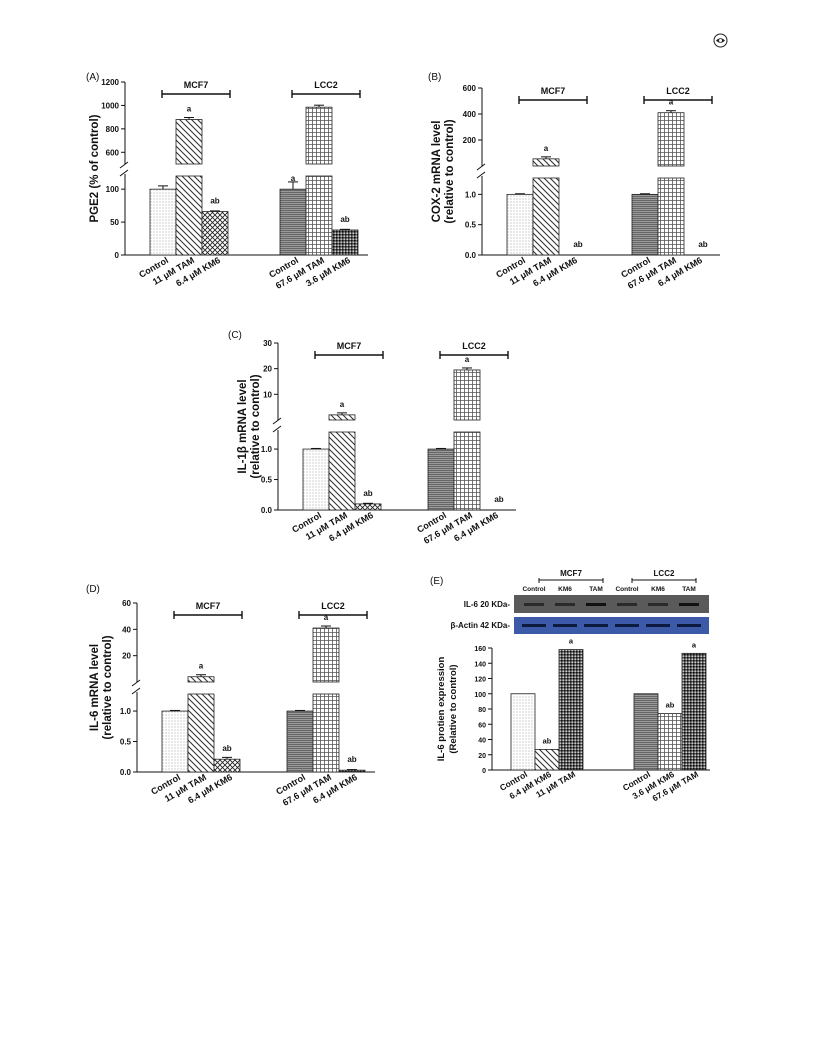  Describe the element at coordinates (117, 255) in the screenshot. I see `y-tick-label: 0` at that location.